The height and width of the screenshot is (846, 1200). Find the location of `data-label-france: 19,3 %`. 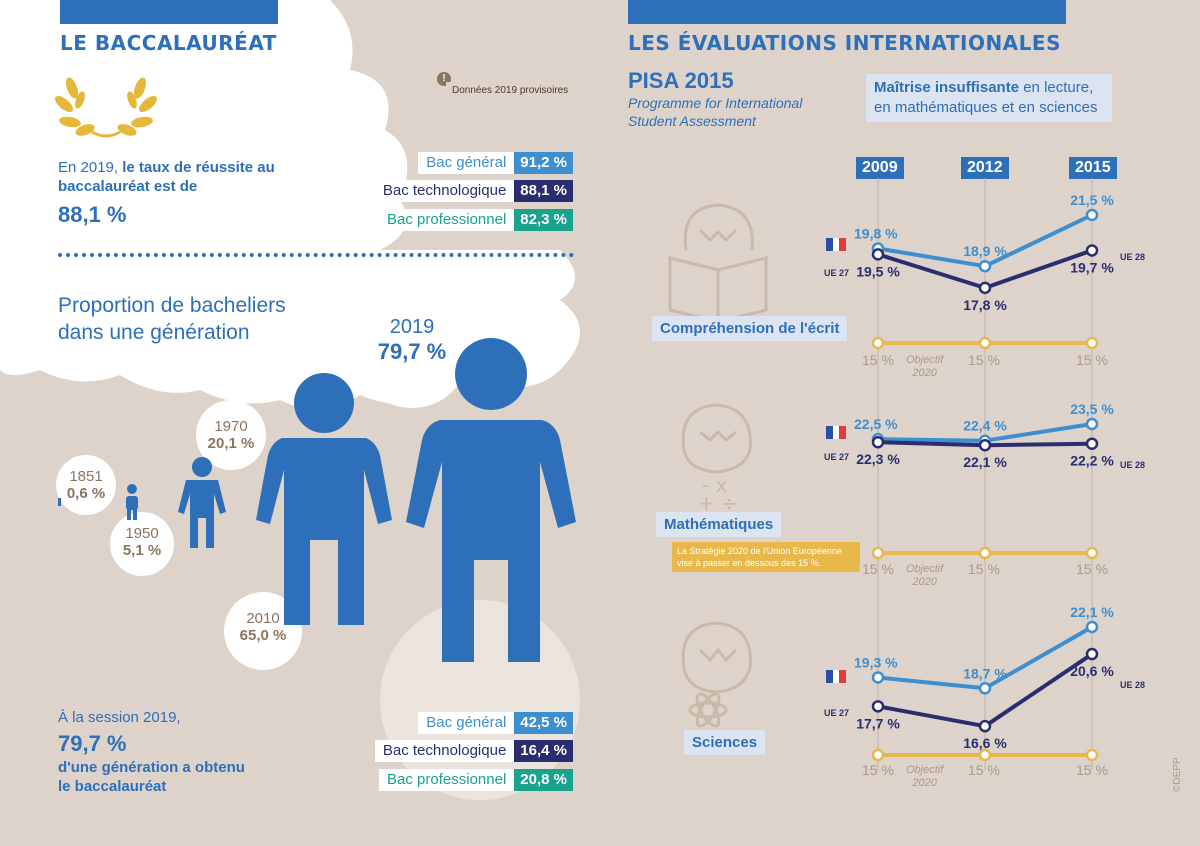

data-label-france: 19,3 % is located at coordinates (876, 662).